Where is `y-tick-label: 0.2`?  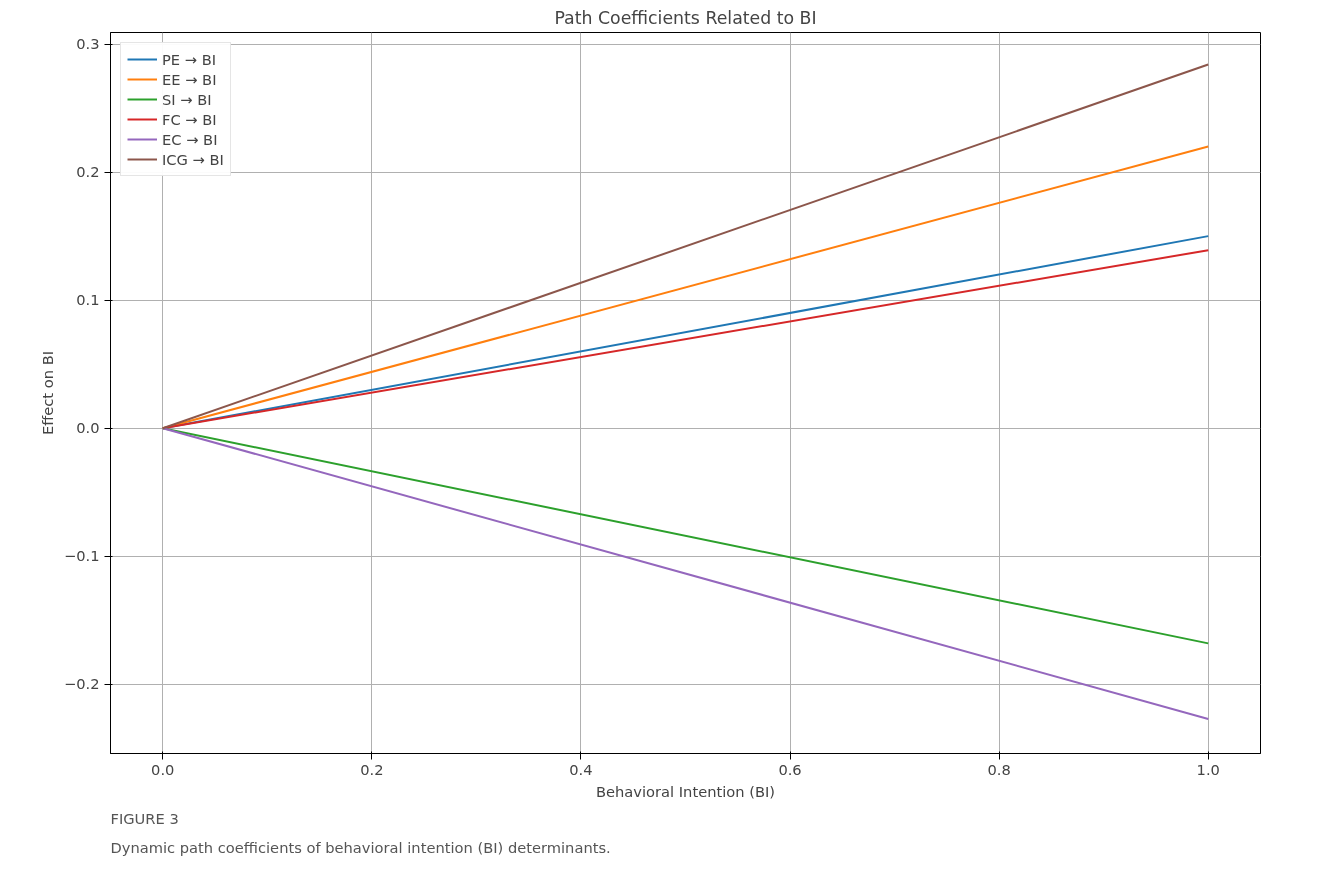
y-tick-label: 0.2 is located at coordinates (88, 172).